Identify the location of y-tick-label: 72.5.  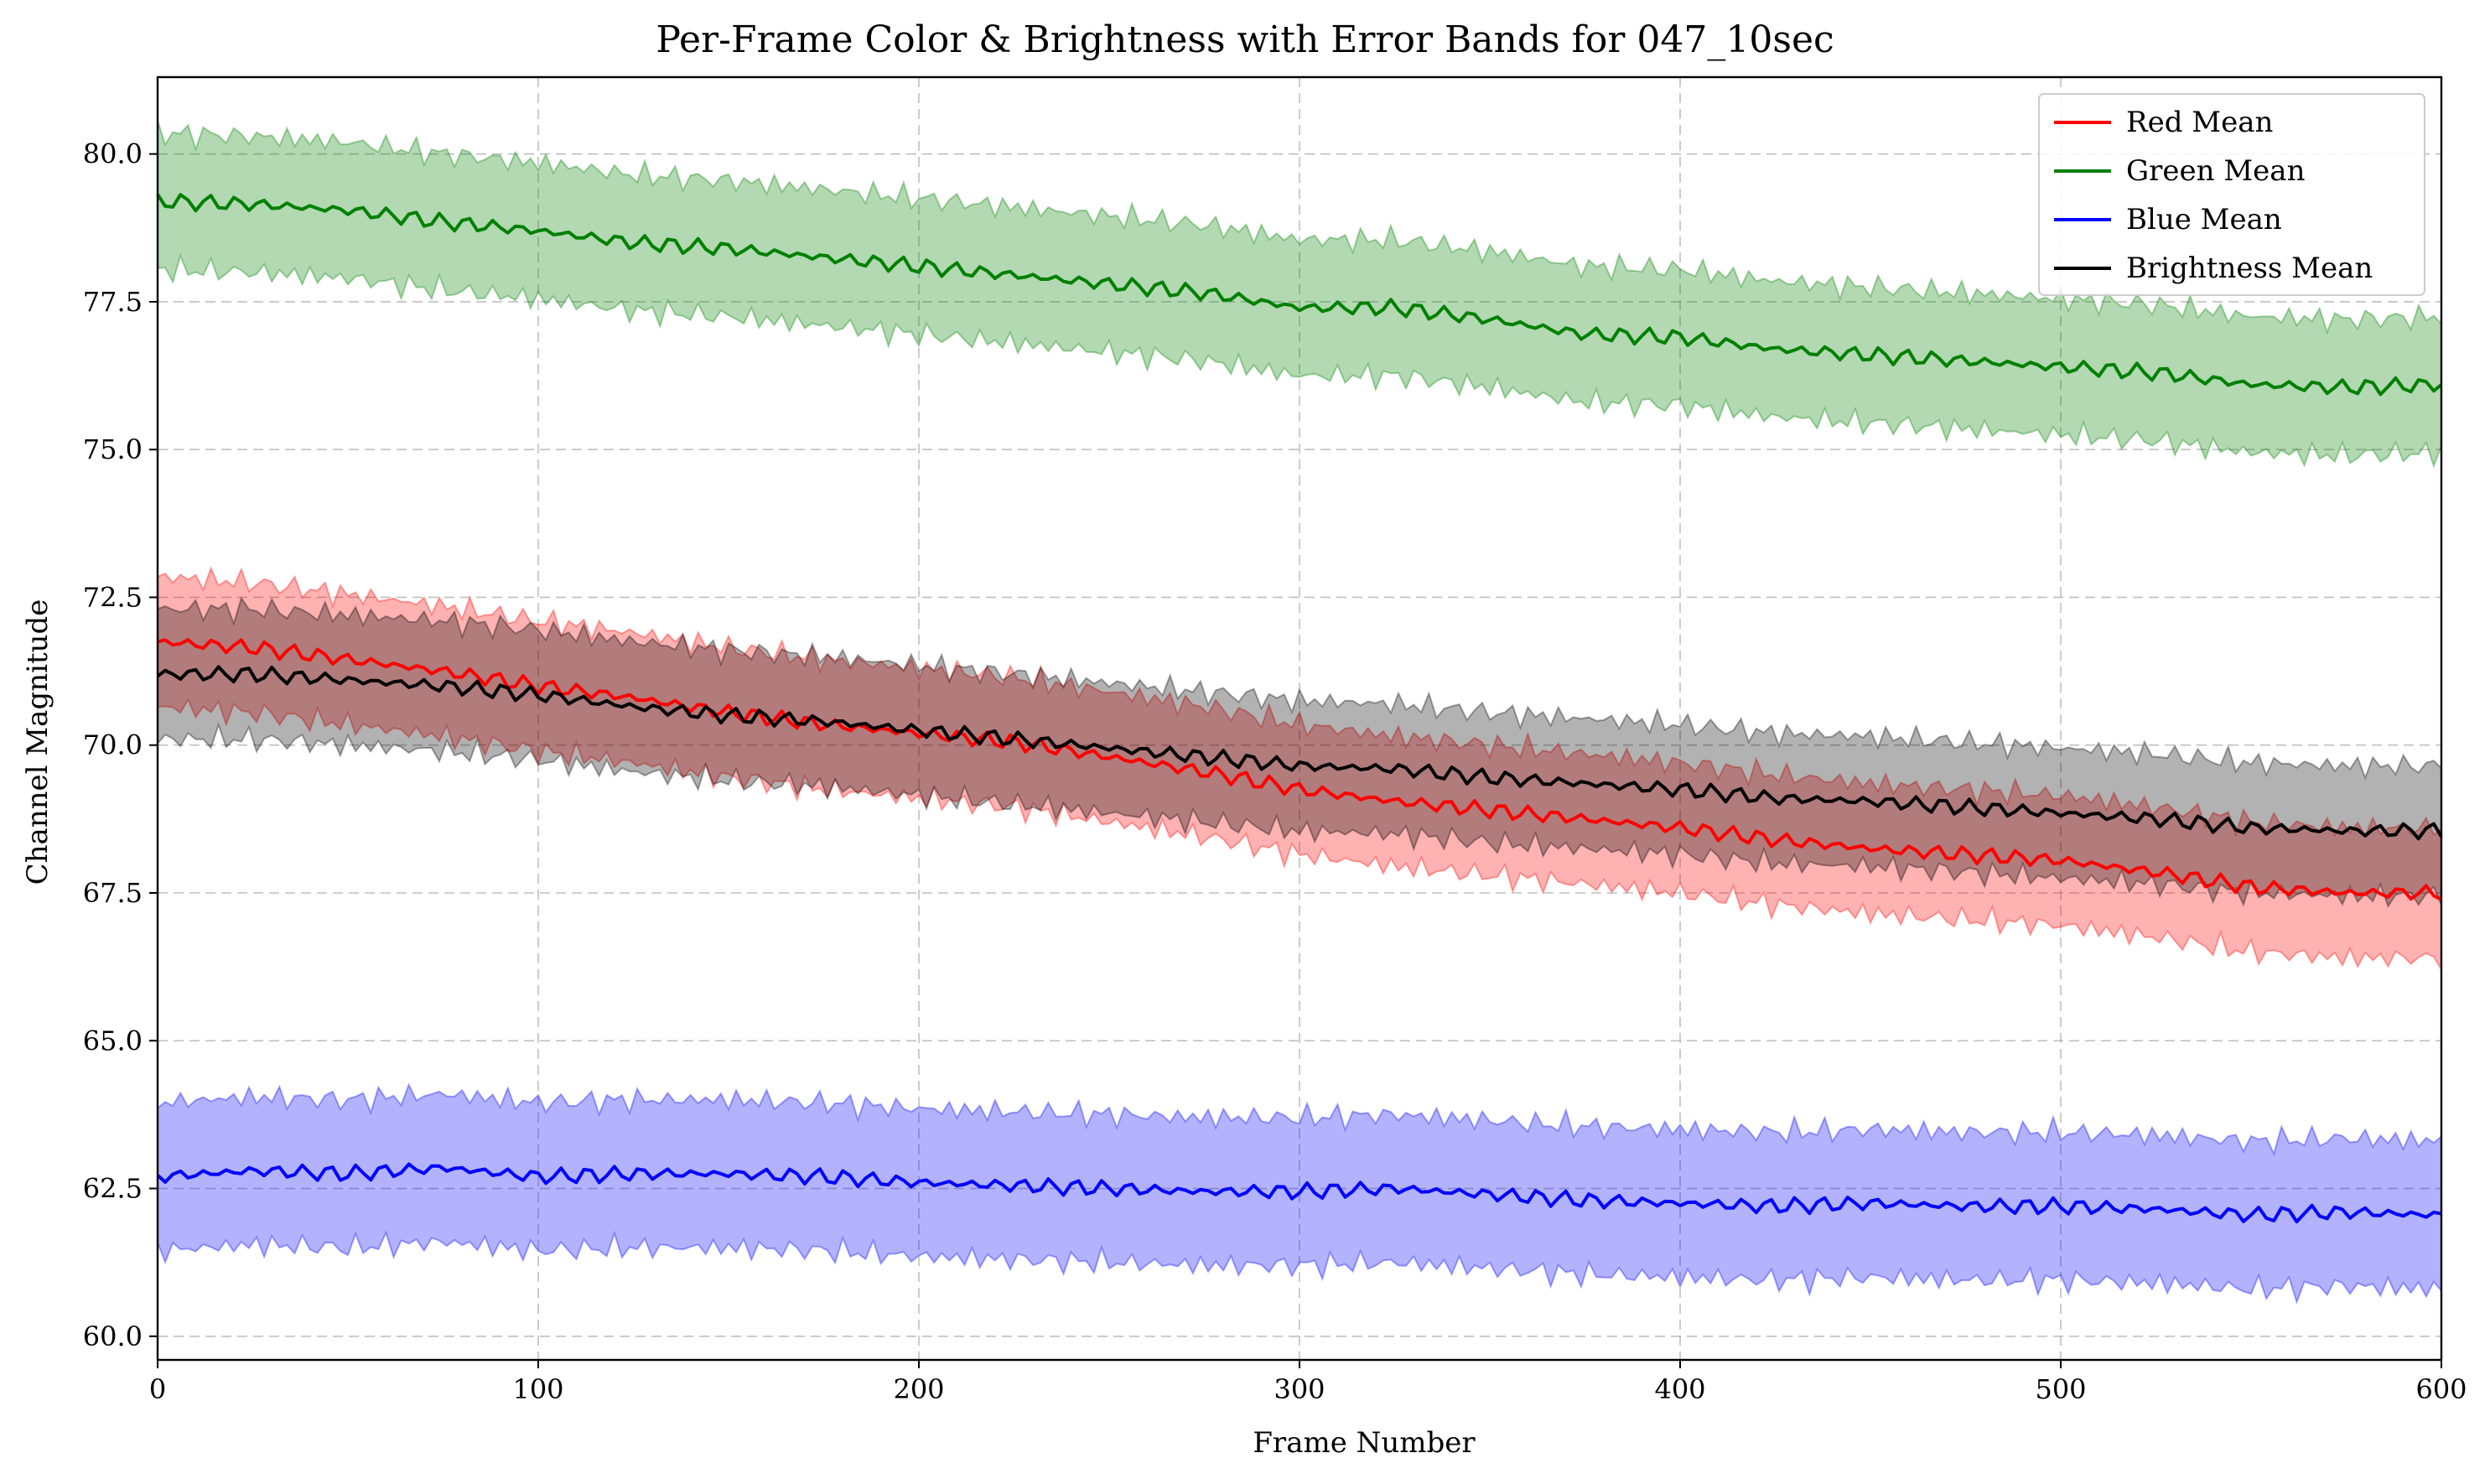
(113, 597).